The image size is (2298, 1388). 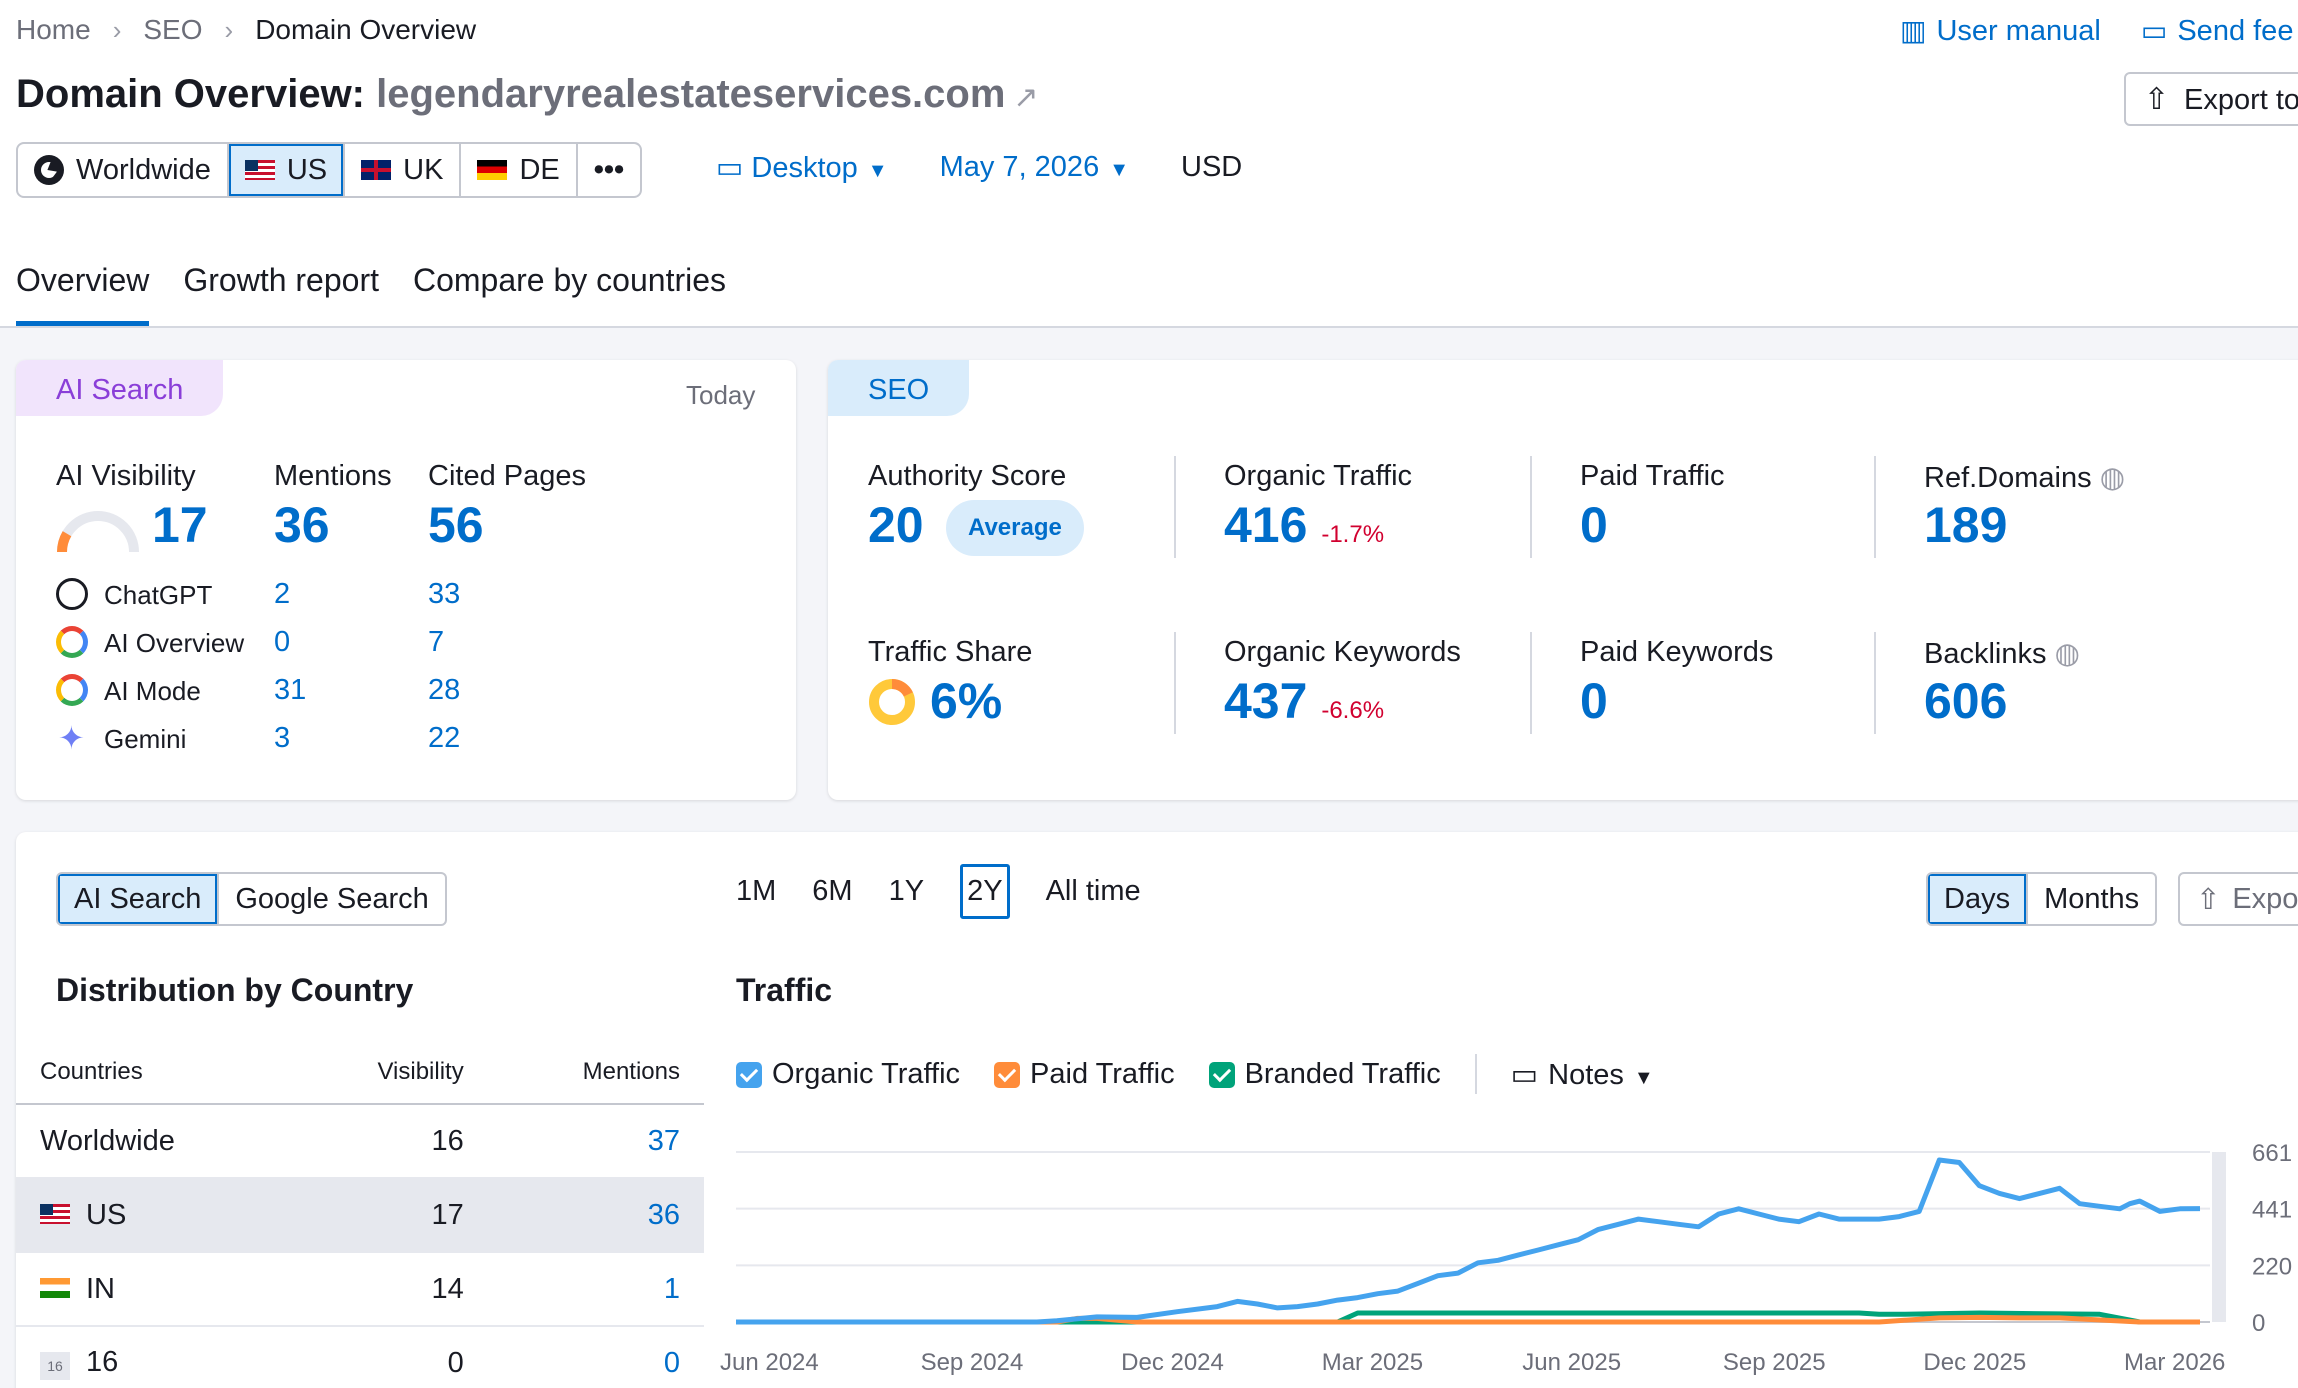 I want to click on authority-badge: Average, so click(x=1015, y=528).